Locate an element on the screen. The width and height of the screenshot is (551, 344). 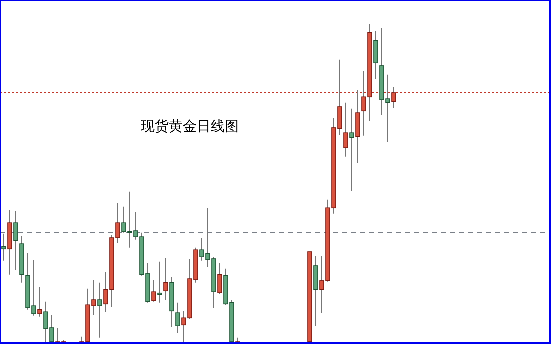
title: 现货黄金日线图 is located at coordinates (190, 126).